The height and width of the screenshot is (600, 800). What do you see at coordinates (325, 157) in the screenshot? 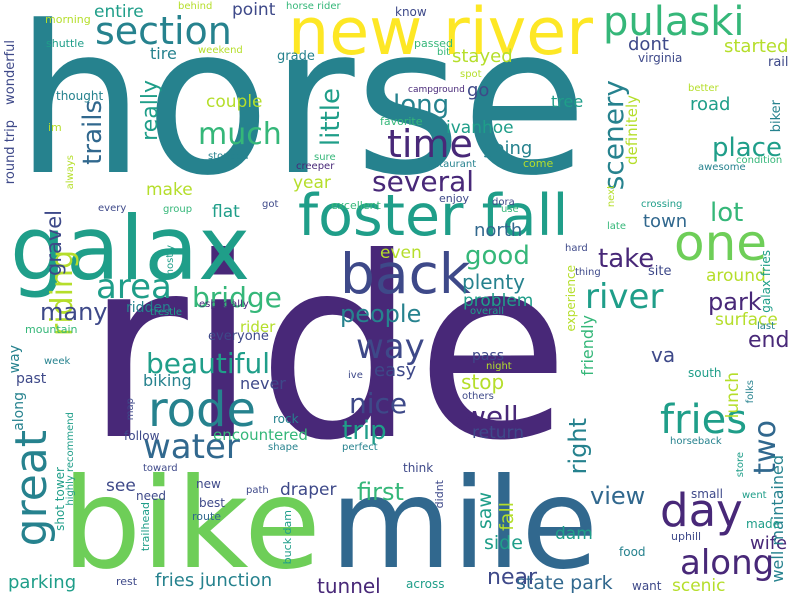
I see `word-sure: sure` at bounding box center [325, 157].